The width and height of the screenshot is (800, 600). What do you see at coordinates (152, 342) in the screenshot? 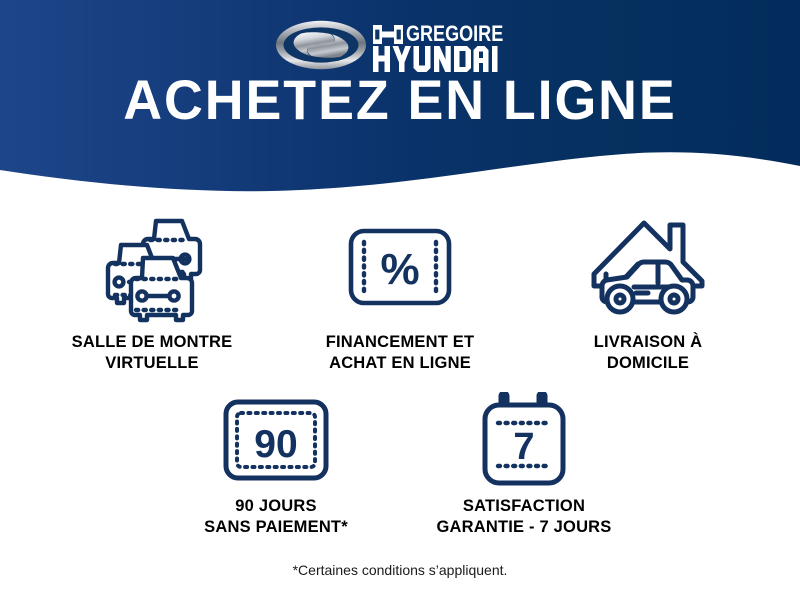
I see `feature-label-line1: SALLE DE MONTRE` at bounding box center [152, 342].